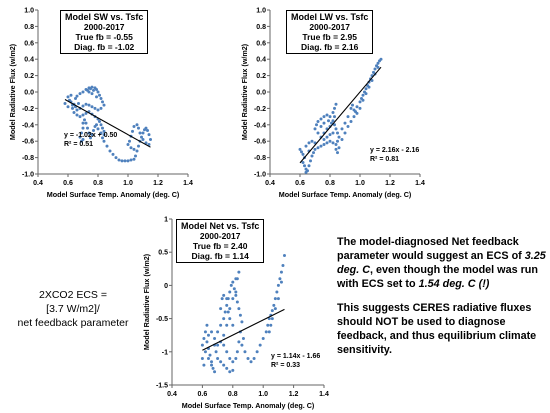  Describe the element at coordinates (163, 253) in the screenshot. I see `net-y-tick-label: 0.5` at that location.